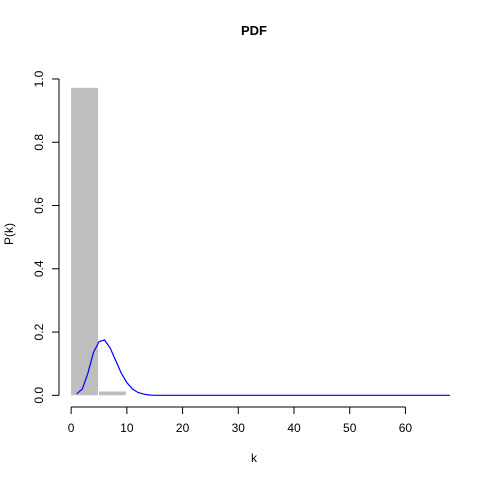 The width and height of the screenshot is (480, 480). Describe the element at coordinates (263, 367) in the screenshot. I see `density-curve` at that location.